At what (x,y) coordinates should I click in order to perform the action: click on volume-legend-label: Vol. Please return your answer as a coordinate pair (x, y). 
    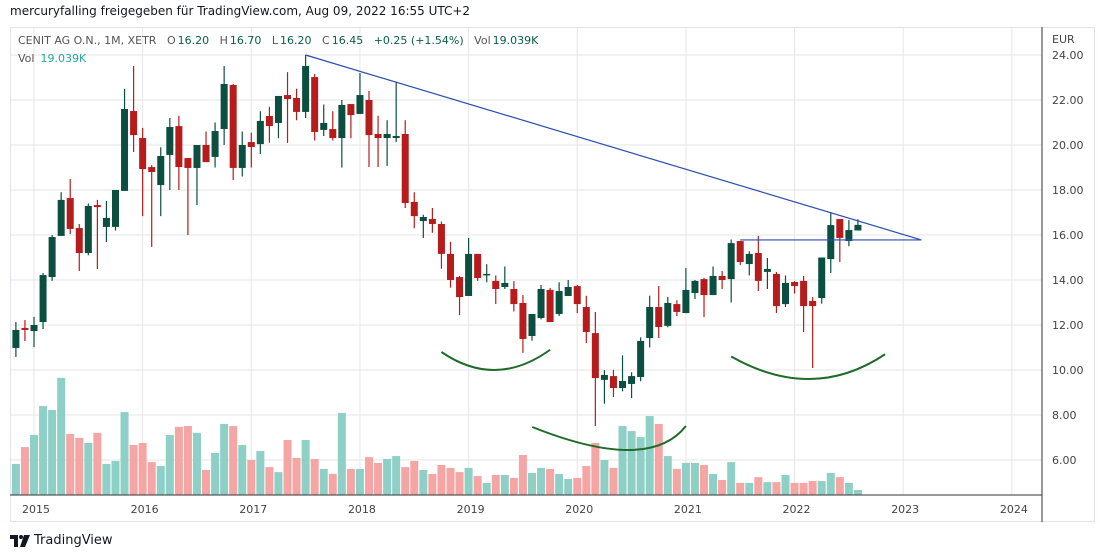
    Looking at the image, I should click on (26, 58).